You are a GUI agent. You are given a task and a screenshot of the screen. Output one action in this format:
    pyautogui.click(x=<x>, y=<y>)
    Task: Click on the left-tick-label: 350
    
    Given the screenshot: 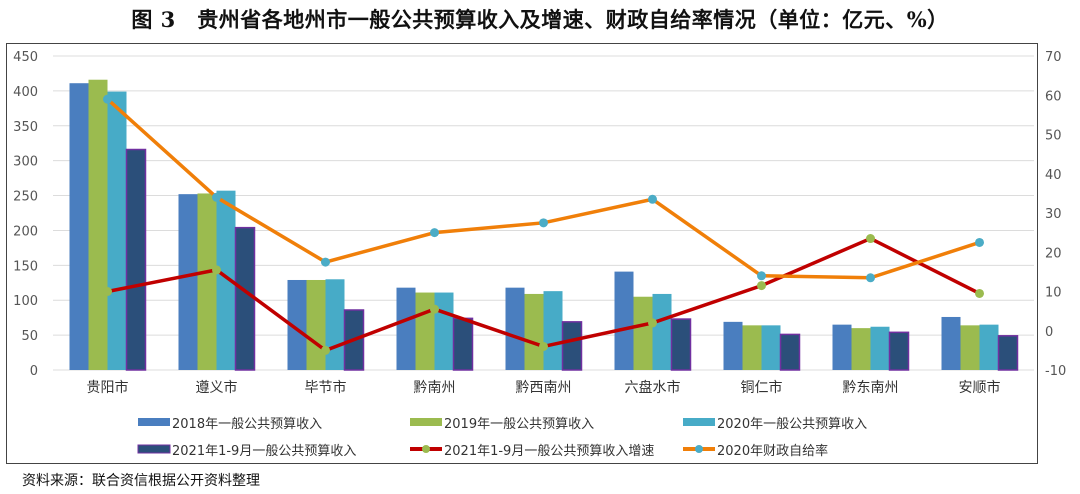 What is the action you would take?
    pyautogui.click(x=25, y=127)
    